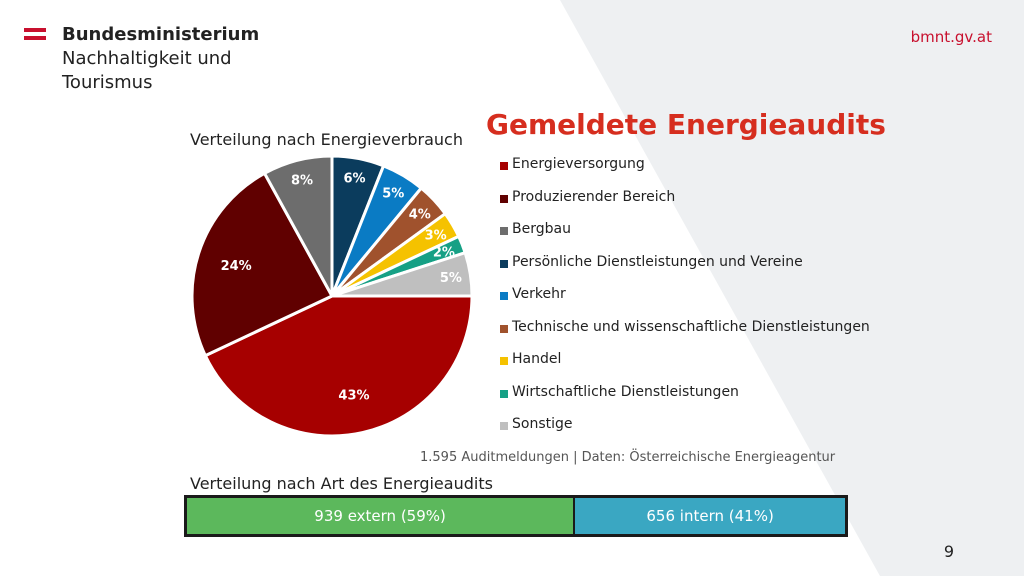 This screenshot has height=576, width=1024. Describe the element at coordinates (451, 278) in the screenshot. I see `pie-slice-label-8: 5%` at that location.